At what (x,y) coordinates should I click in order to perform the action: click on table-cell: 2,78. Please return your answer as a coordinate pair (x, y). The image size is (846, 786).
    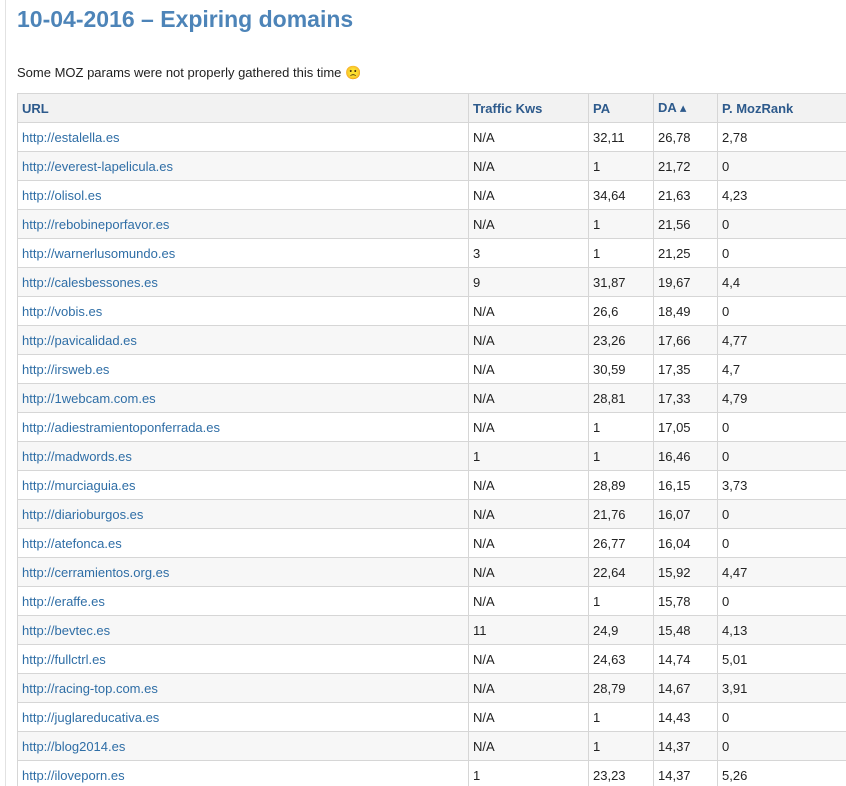
    Looking at the image, I should click on (781, 137).